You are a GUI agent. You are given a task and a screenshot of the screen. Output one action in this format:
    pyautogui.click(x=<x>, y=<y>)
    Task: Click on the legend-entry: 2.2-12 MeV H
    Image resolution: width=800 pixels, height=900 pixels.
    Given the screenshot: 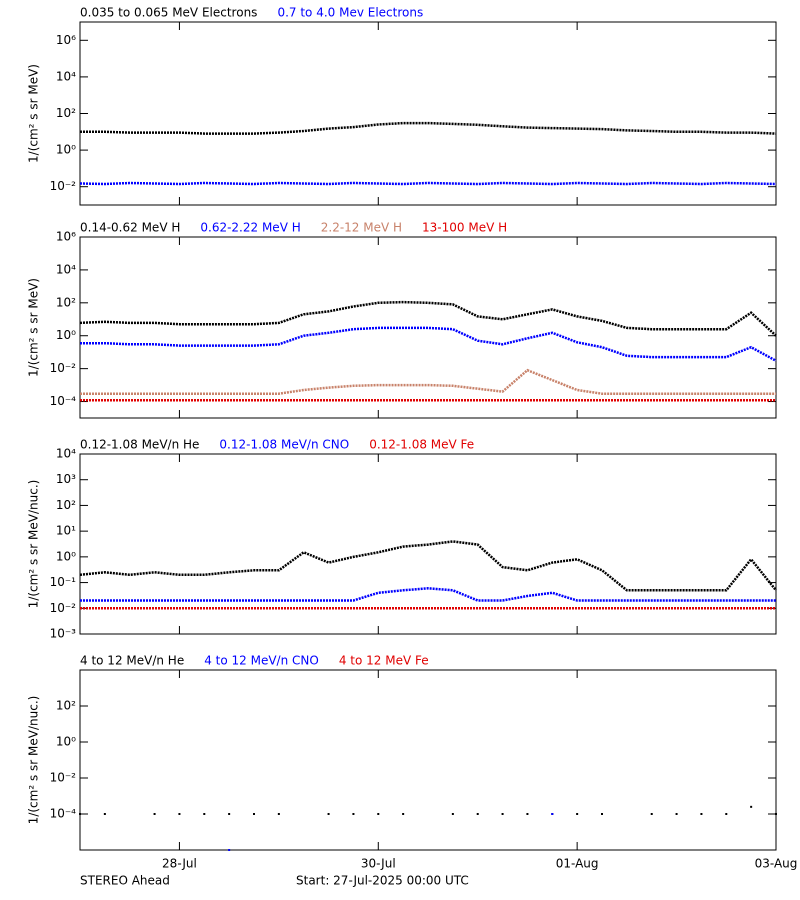 What is the action you would take?
    pyautogui.click(x=361, y=228)
    